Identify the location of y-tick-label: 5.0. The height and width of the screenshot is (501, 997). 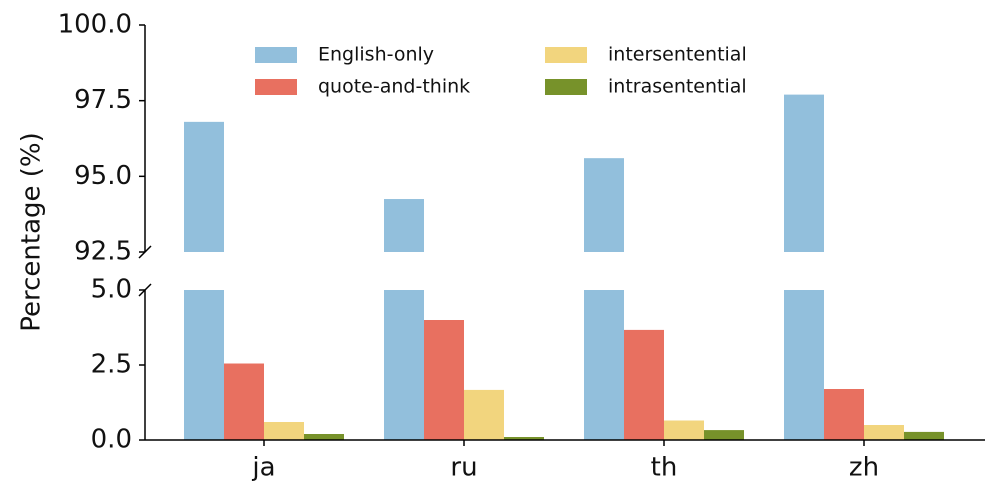
(111, 290).